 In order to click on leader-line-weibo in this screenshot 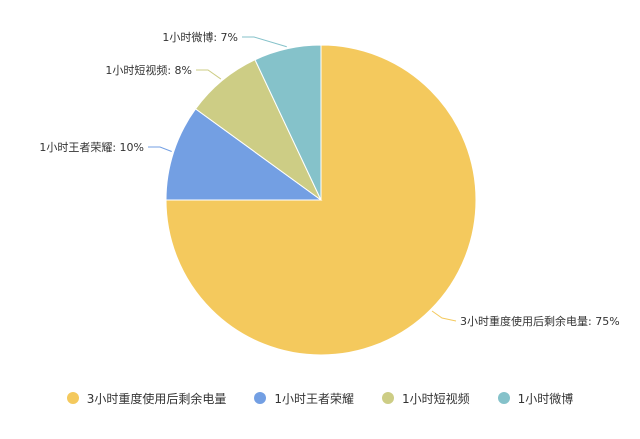, I will do `click(264, 42)`.